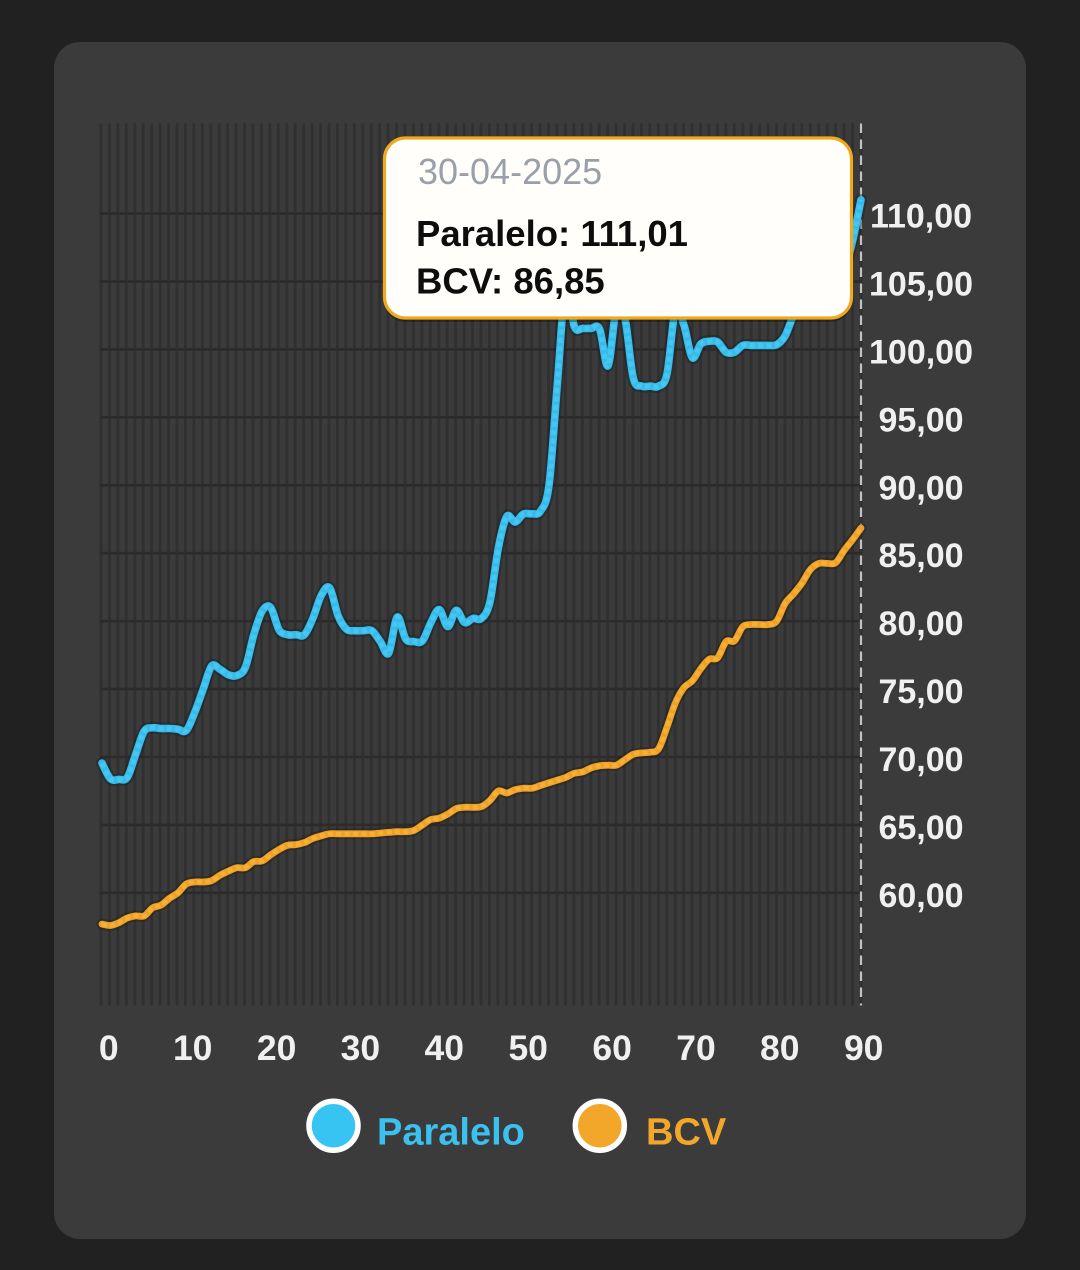  What do you see at coordinates (445, 1048) in the screenshot?
I see `svg-text: 40` at bounding box center [445, 1048].